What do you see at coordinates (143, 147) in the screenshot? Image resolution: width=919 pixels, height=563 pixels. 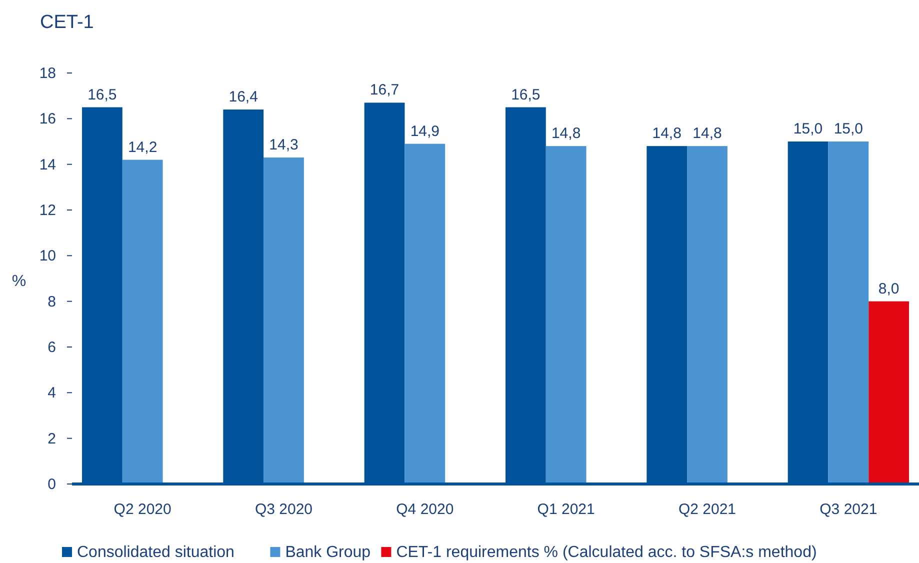 I see `data-label: 14,2` at bounding box center [143, 147].